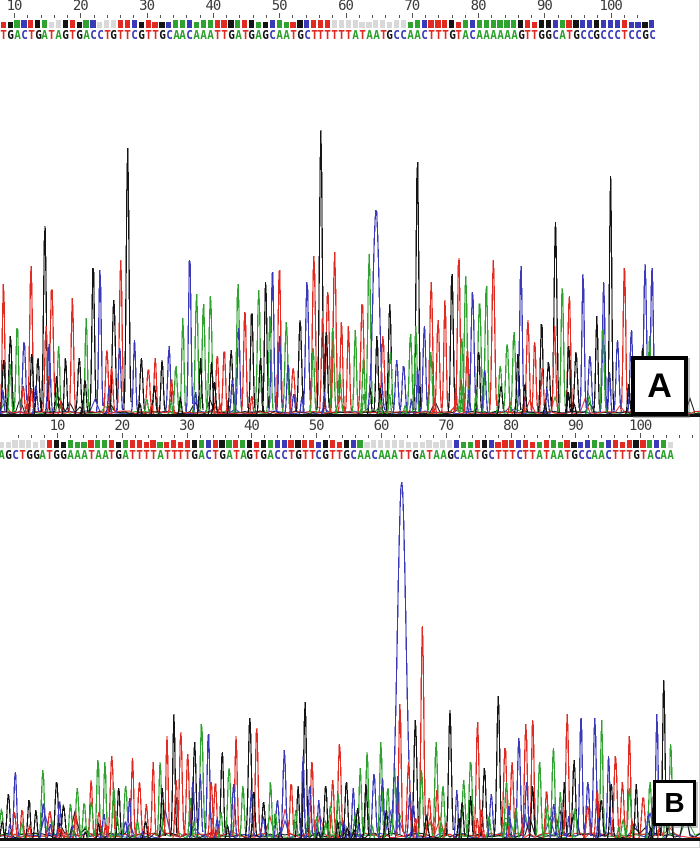  I want to click on ruler-b: 10 20 30 40 50 60 70 80 90 100, so click(350, 428).